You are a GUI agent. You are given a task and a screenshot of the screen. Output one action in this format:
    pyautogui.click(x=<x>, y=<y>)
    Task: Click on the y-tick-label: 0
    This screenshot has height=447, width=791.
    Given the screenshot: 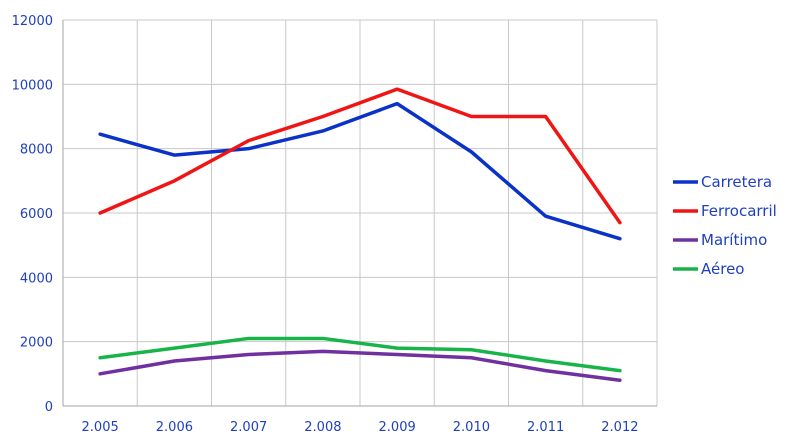 What is the action you would take?
    pyautogui.click(x=49, y=407)
    